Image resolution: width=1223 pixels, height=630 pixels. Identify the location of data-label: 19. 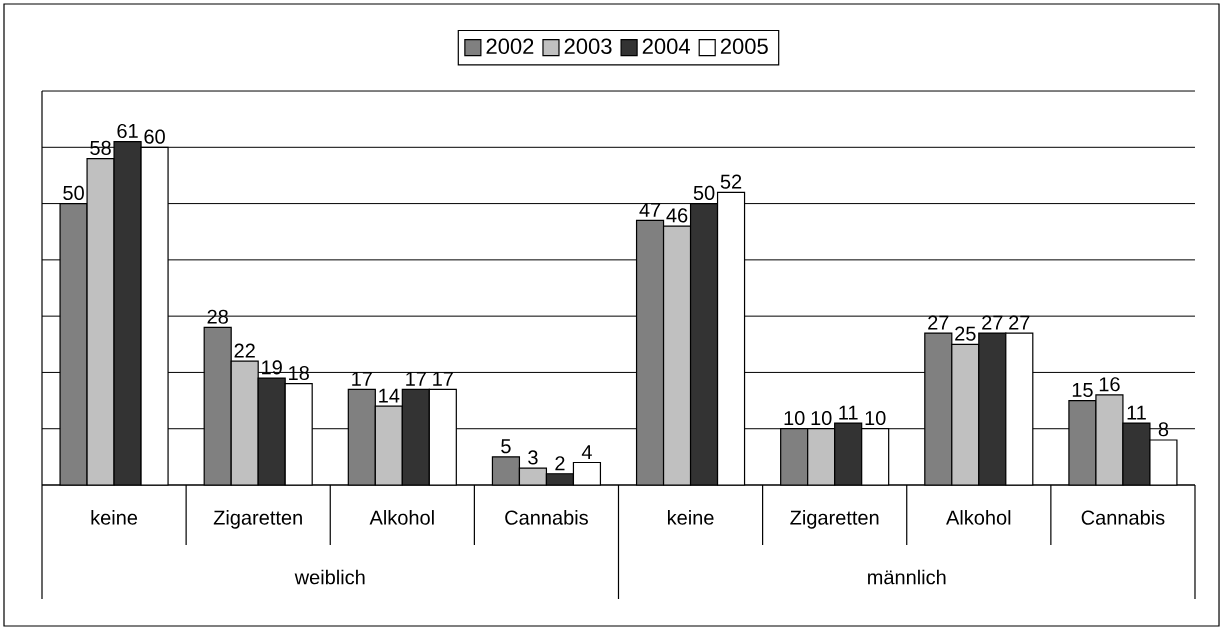
(272, 367).